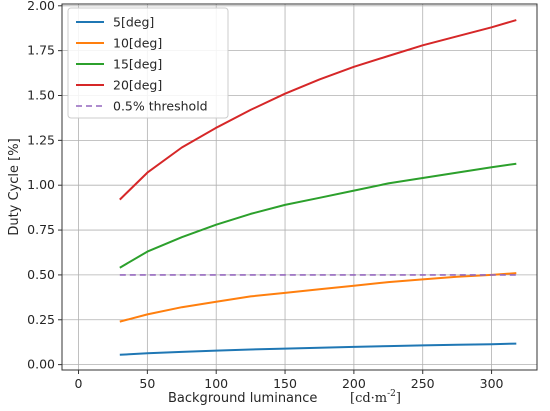  Describe the element at coordinates (41, 364) in the screenshot. I see `y-tick-label: 0.00` at that location.